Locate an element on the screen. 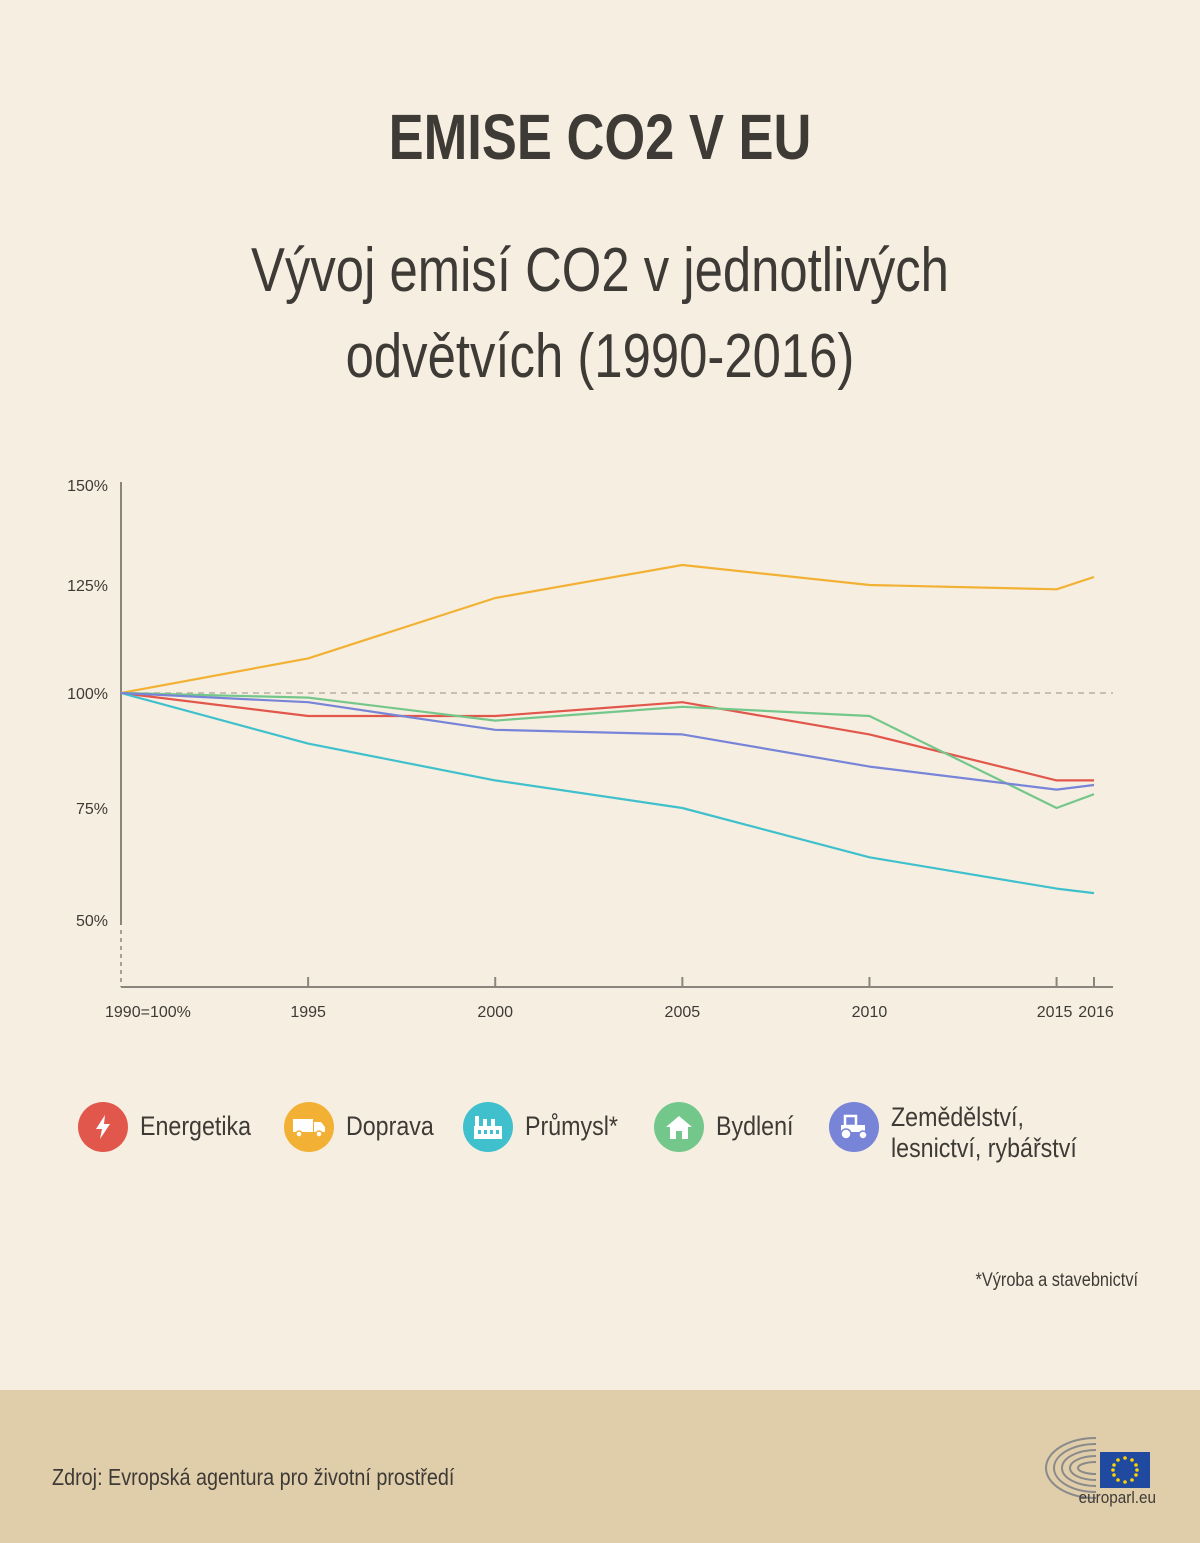 The width and height of the screenshot is (1200, 1543). x-tick-label: 2005 is located at coordinates (683, 1012).